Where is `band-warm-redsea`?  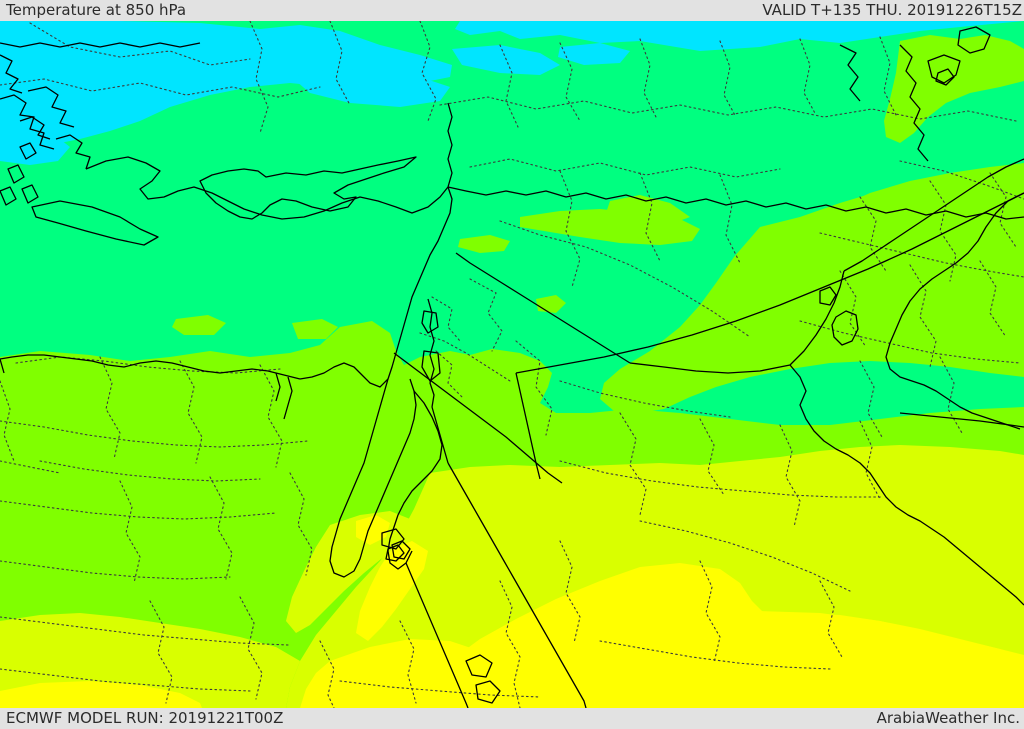 band-warm-redsea is located at coordinates (348, 572).